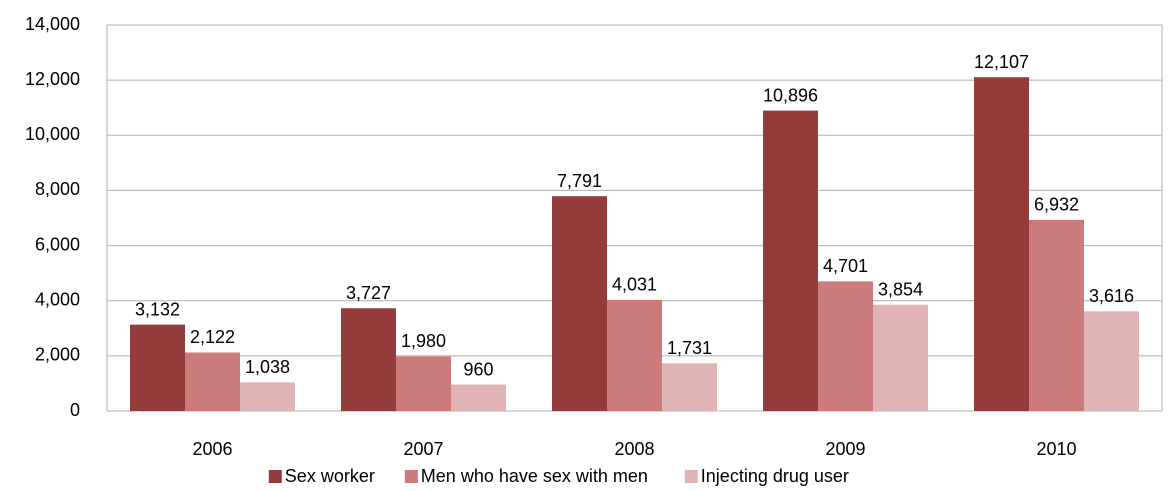 The height and width of the screenshot is (491, 1176). What do you see at coordinates (330, 476) in the screenshot?
I see `legend-label: Sex worker` at bounding box center [330, 476].